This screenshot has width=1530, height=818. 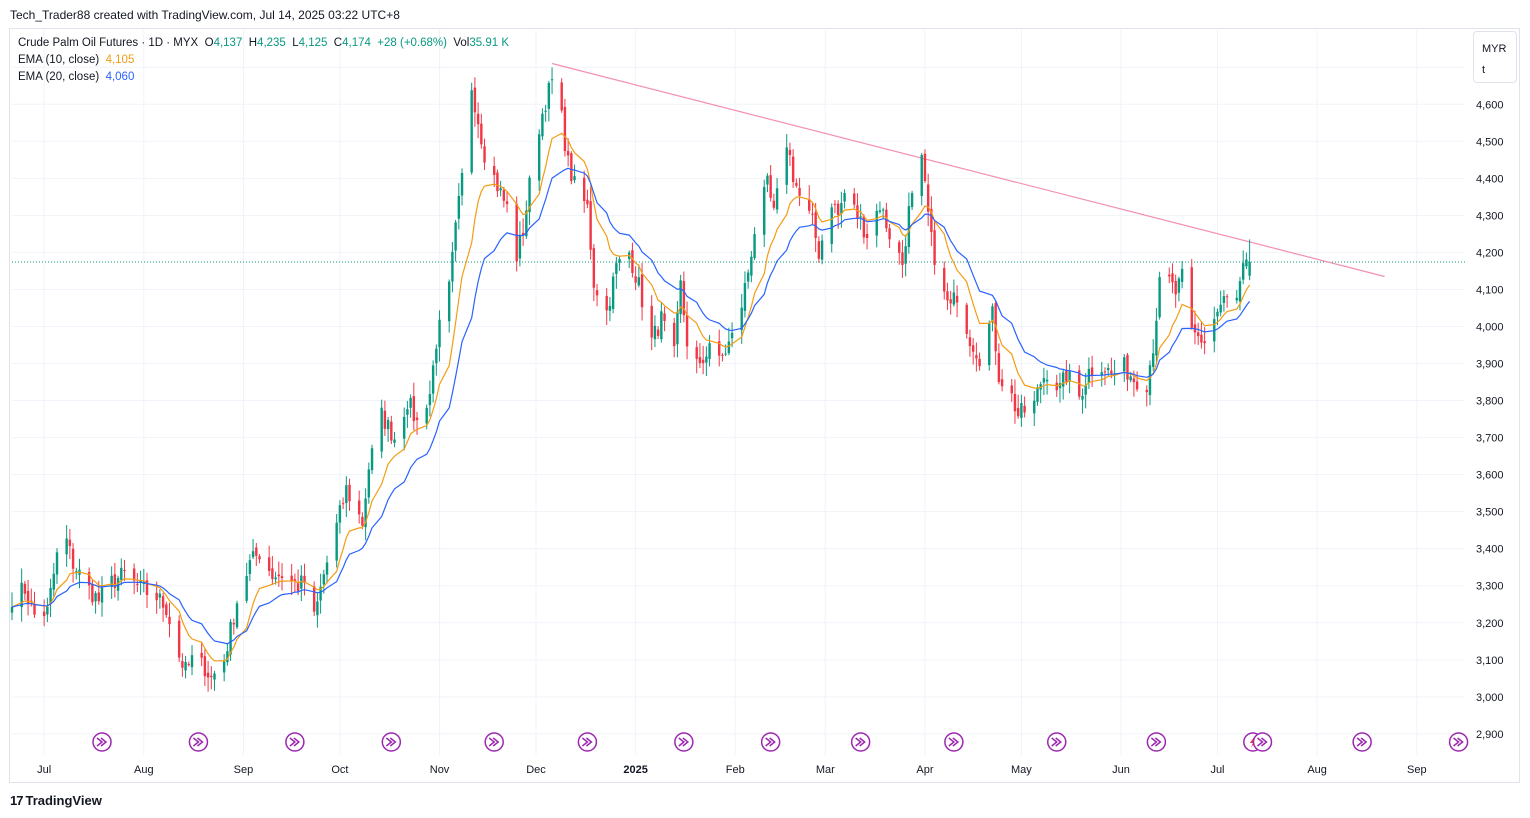 I want to click on symbol-label: Crude Palm Oil Futures · 1D · MYX, so click(x=108, y=43).